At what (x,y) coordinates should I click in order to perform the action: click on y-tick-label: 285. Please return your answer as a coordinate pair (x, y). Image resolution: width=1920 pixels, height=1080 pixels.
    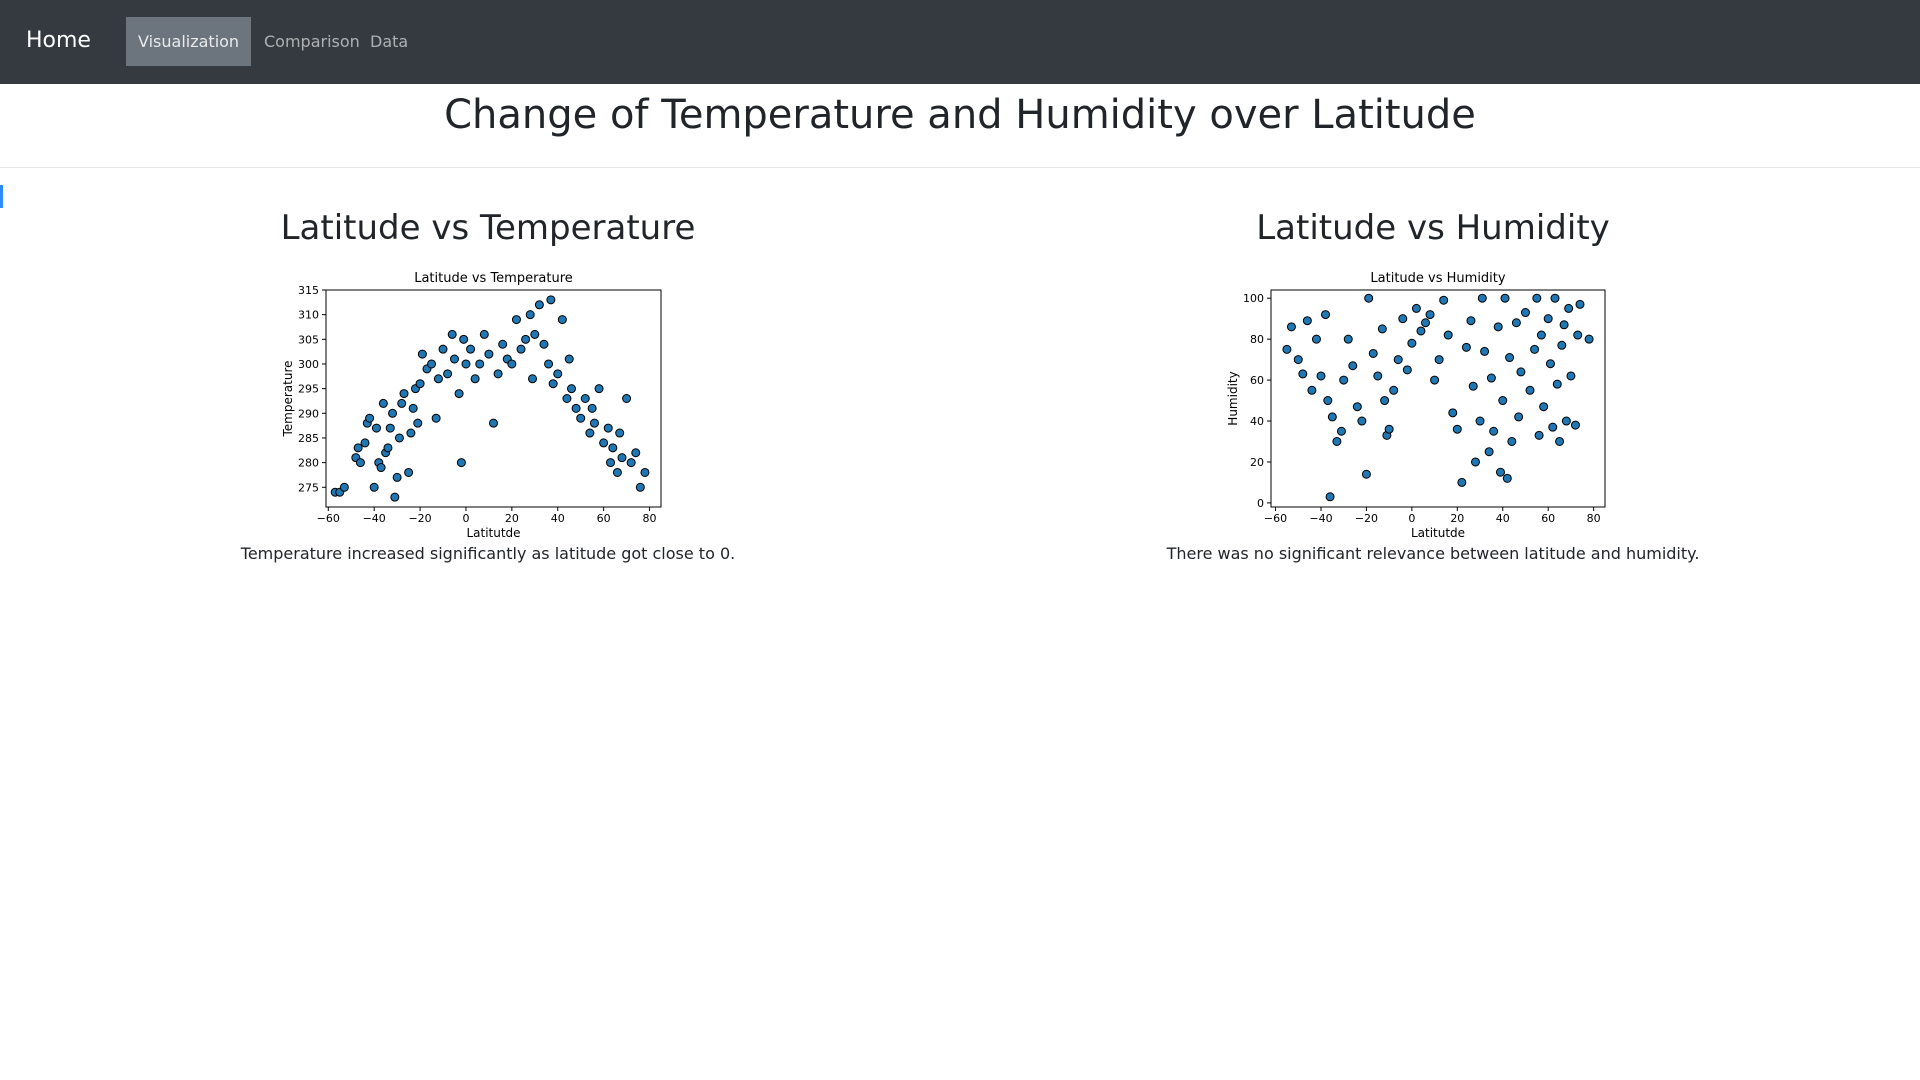
    Looking at the image, I should click on (308, 438).